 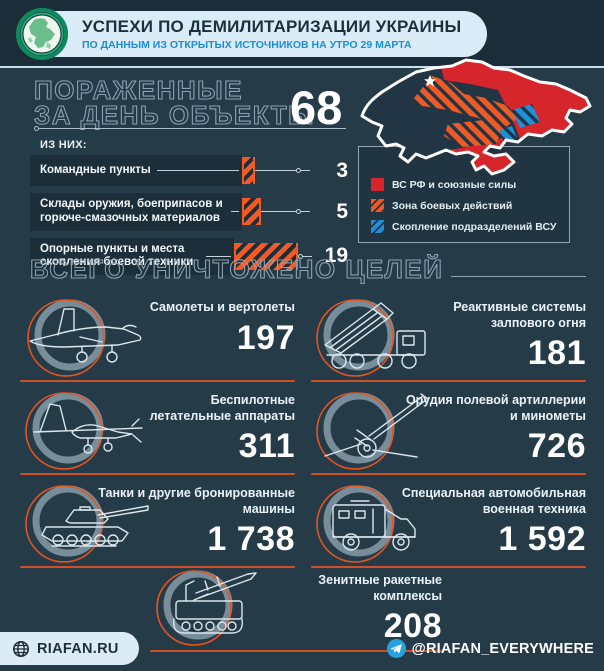 What do you see at coordinates (21, 648) in the screenshot?
I see `website-globe-icon` at bounding box center [21, 648].